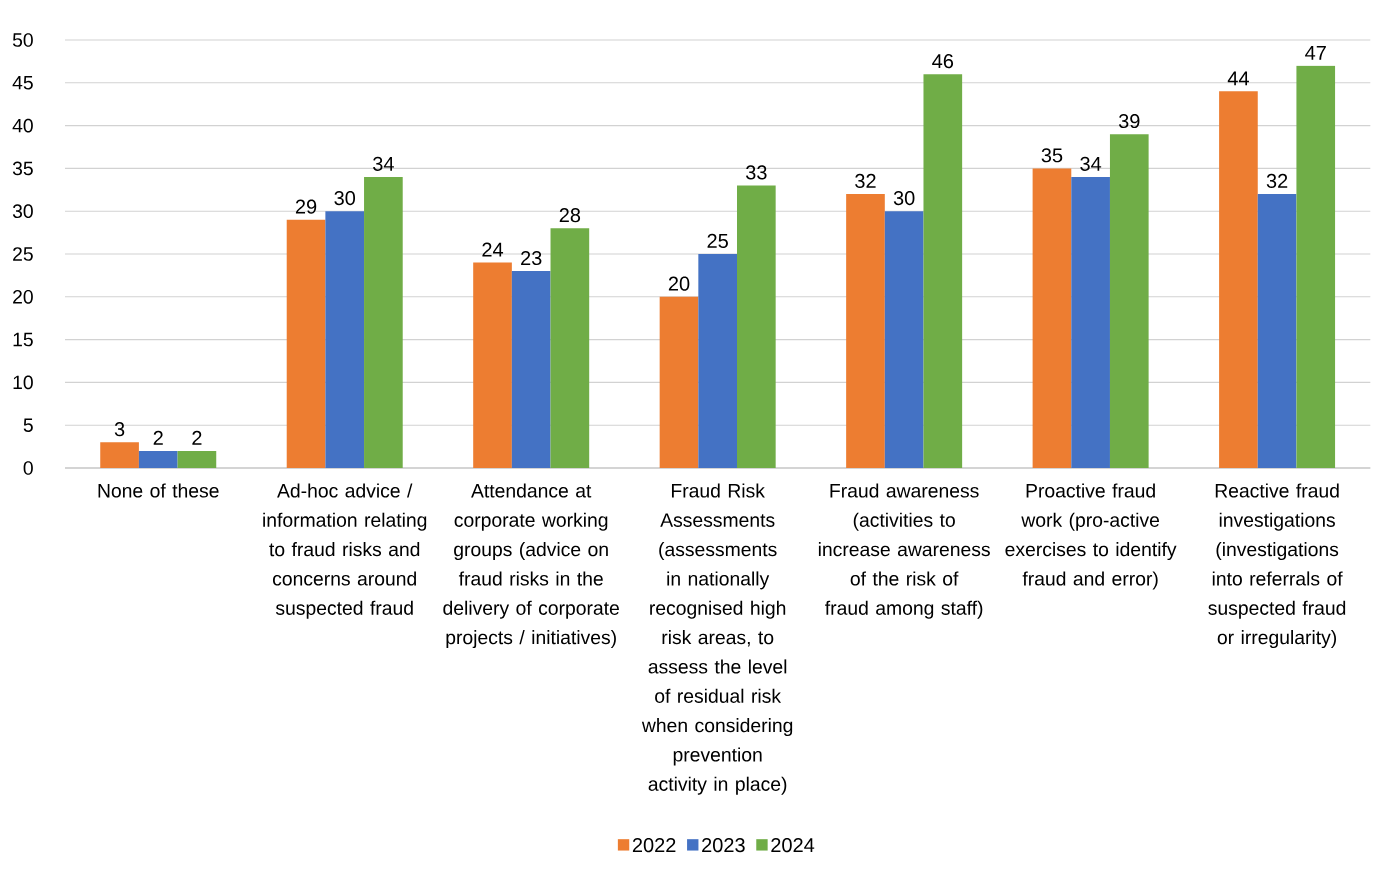 This screenshot has width=1390, height=876. Describe the element at coordinates (22, 125) in the screenshot. I see `y-tick-label: 40` at that location.